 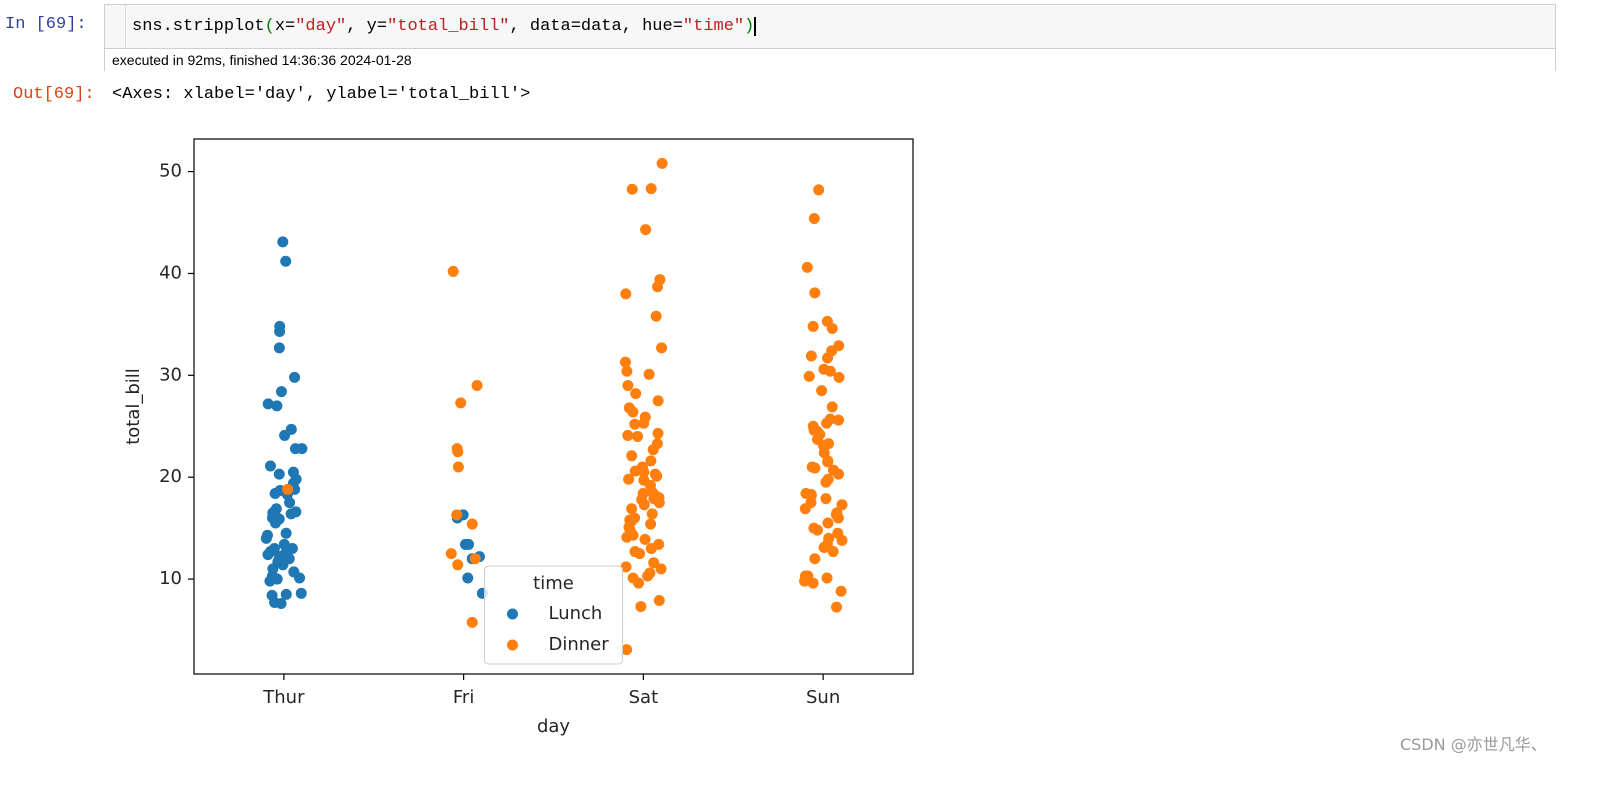 I want to click on y-axis-label: total_bill, so click(x=133, y=406).